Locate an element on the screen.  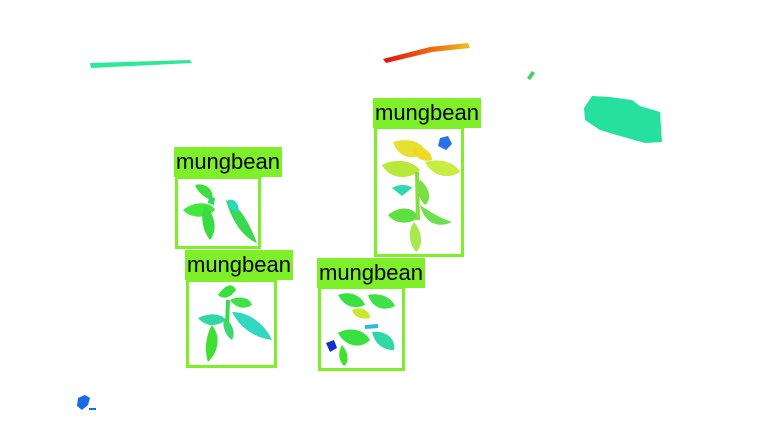
small-green-speck is located at coordinates (531, 75).